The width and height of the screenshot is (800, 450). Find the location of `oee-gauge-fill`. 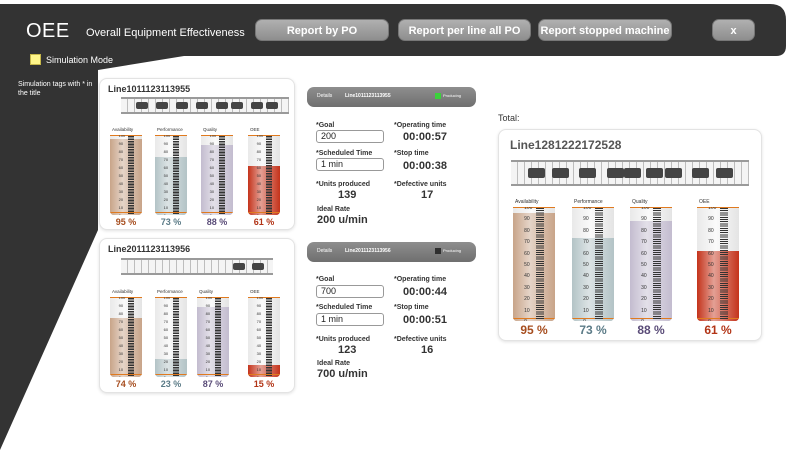

oee-gauge-fill is located at coordinates (718, 286).